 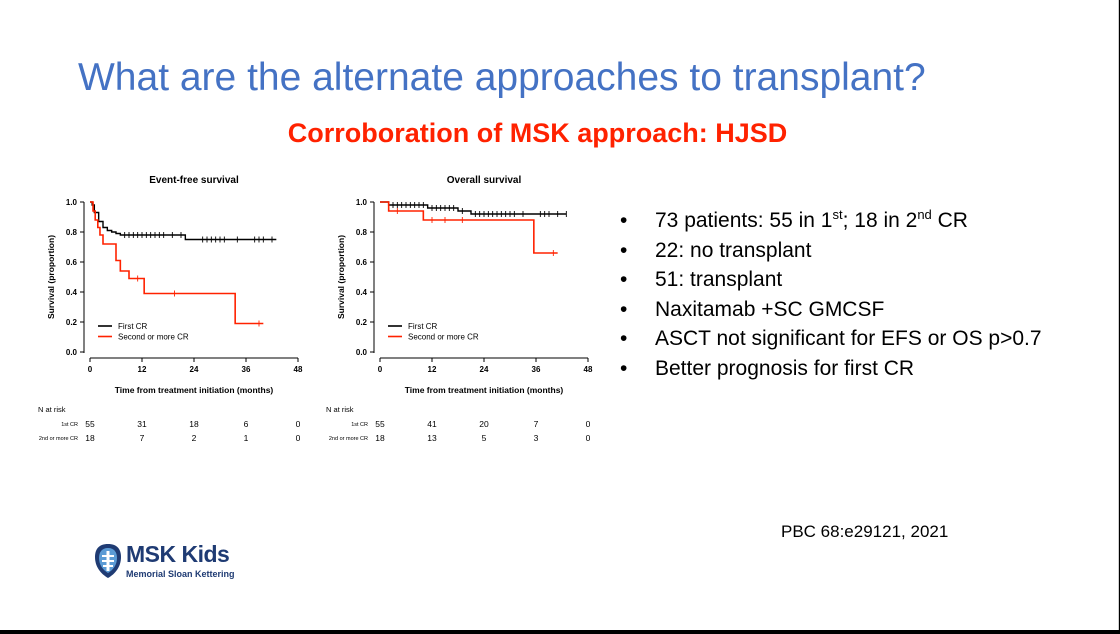 What do you see at coordinates (194, 438) in the screenshot?
I see `risk-table-value: 2` at bounding box center [194, 438].